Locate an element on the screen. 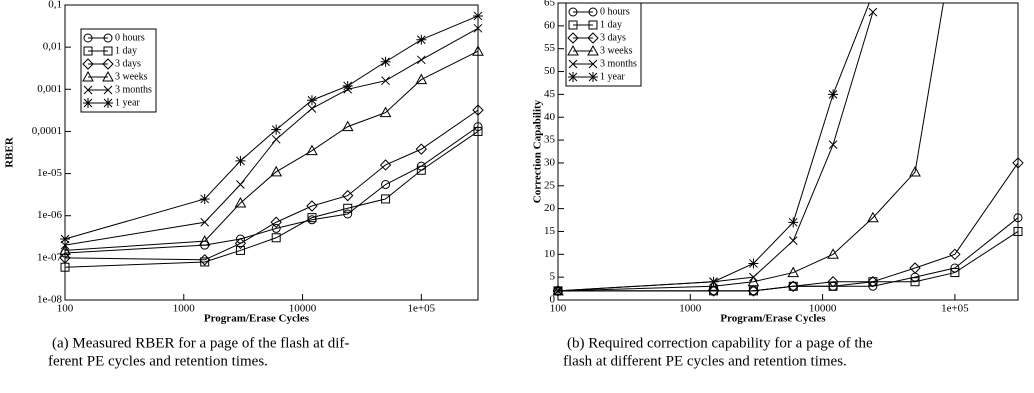 The height and width of the screenshot is (393, 1034). y-tick-label: 20 is located at coordinates (550, 208).